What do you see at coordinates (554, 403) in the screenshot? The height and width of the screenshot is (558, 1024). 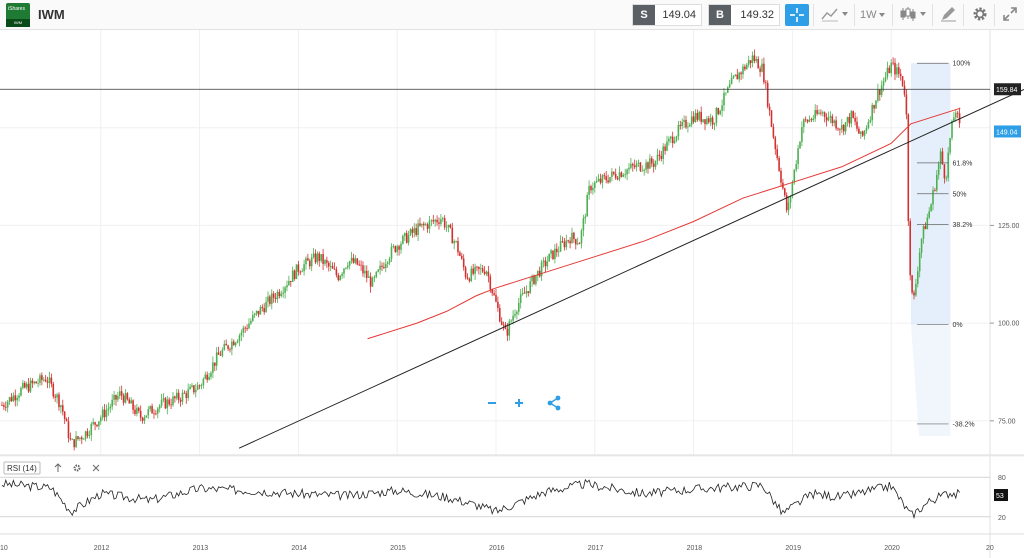 I see `share-button` at bounding box center [554, 403].